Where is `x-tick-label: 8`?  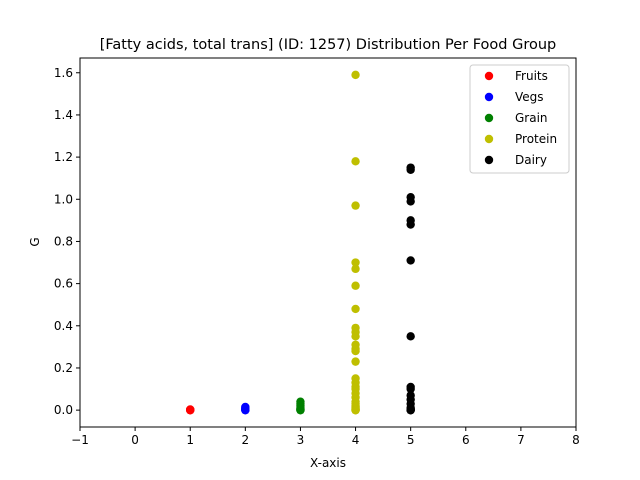 x-tick-label: 8 is located at coordinates (576, 440).